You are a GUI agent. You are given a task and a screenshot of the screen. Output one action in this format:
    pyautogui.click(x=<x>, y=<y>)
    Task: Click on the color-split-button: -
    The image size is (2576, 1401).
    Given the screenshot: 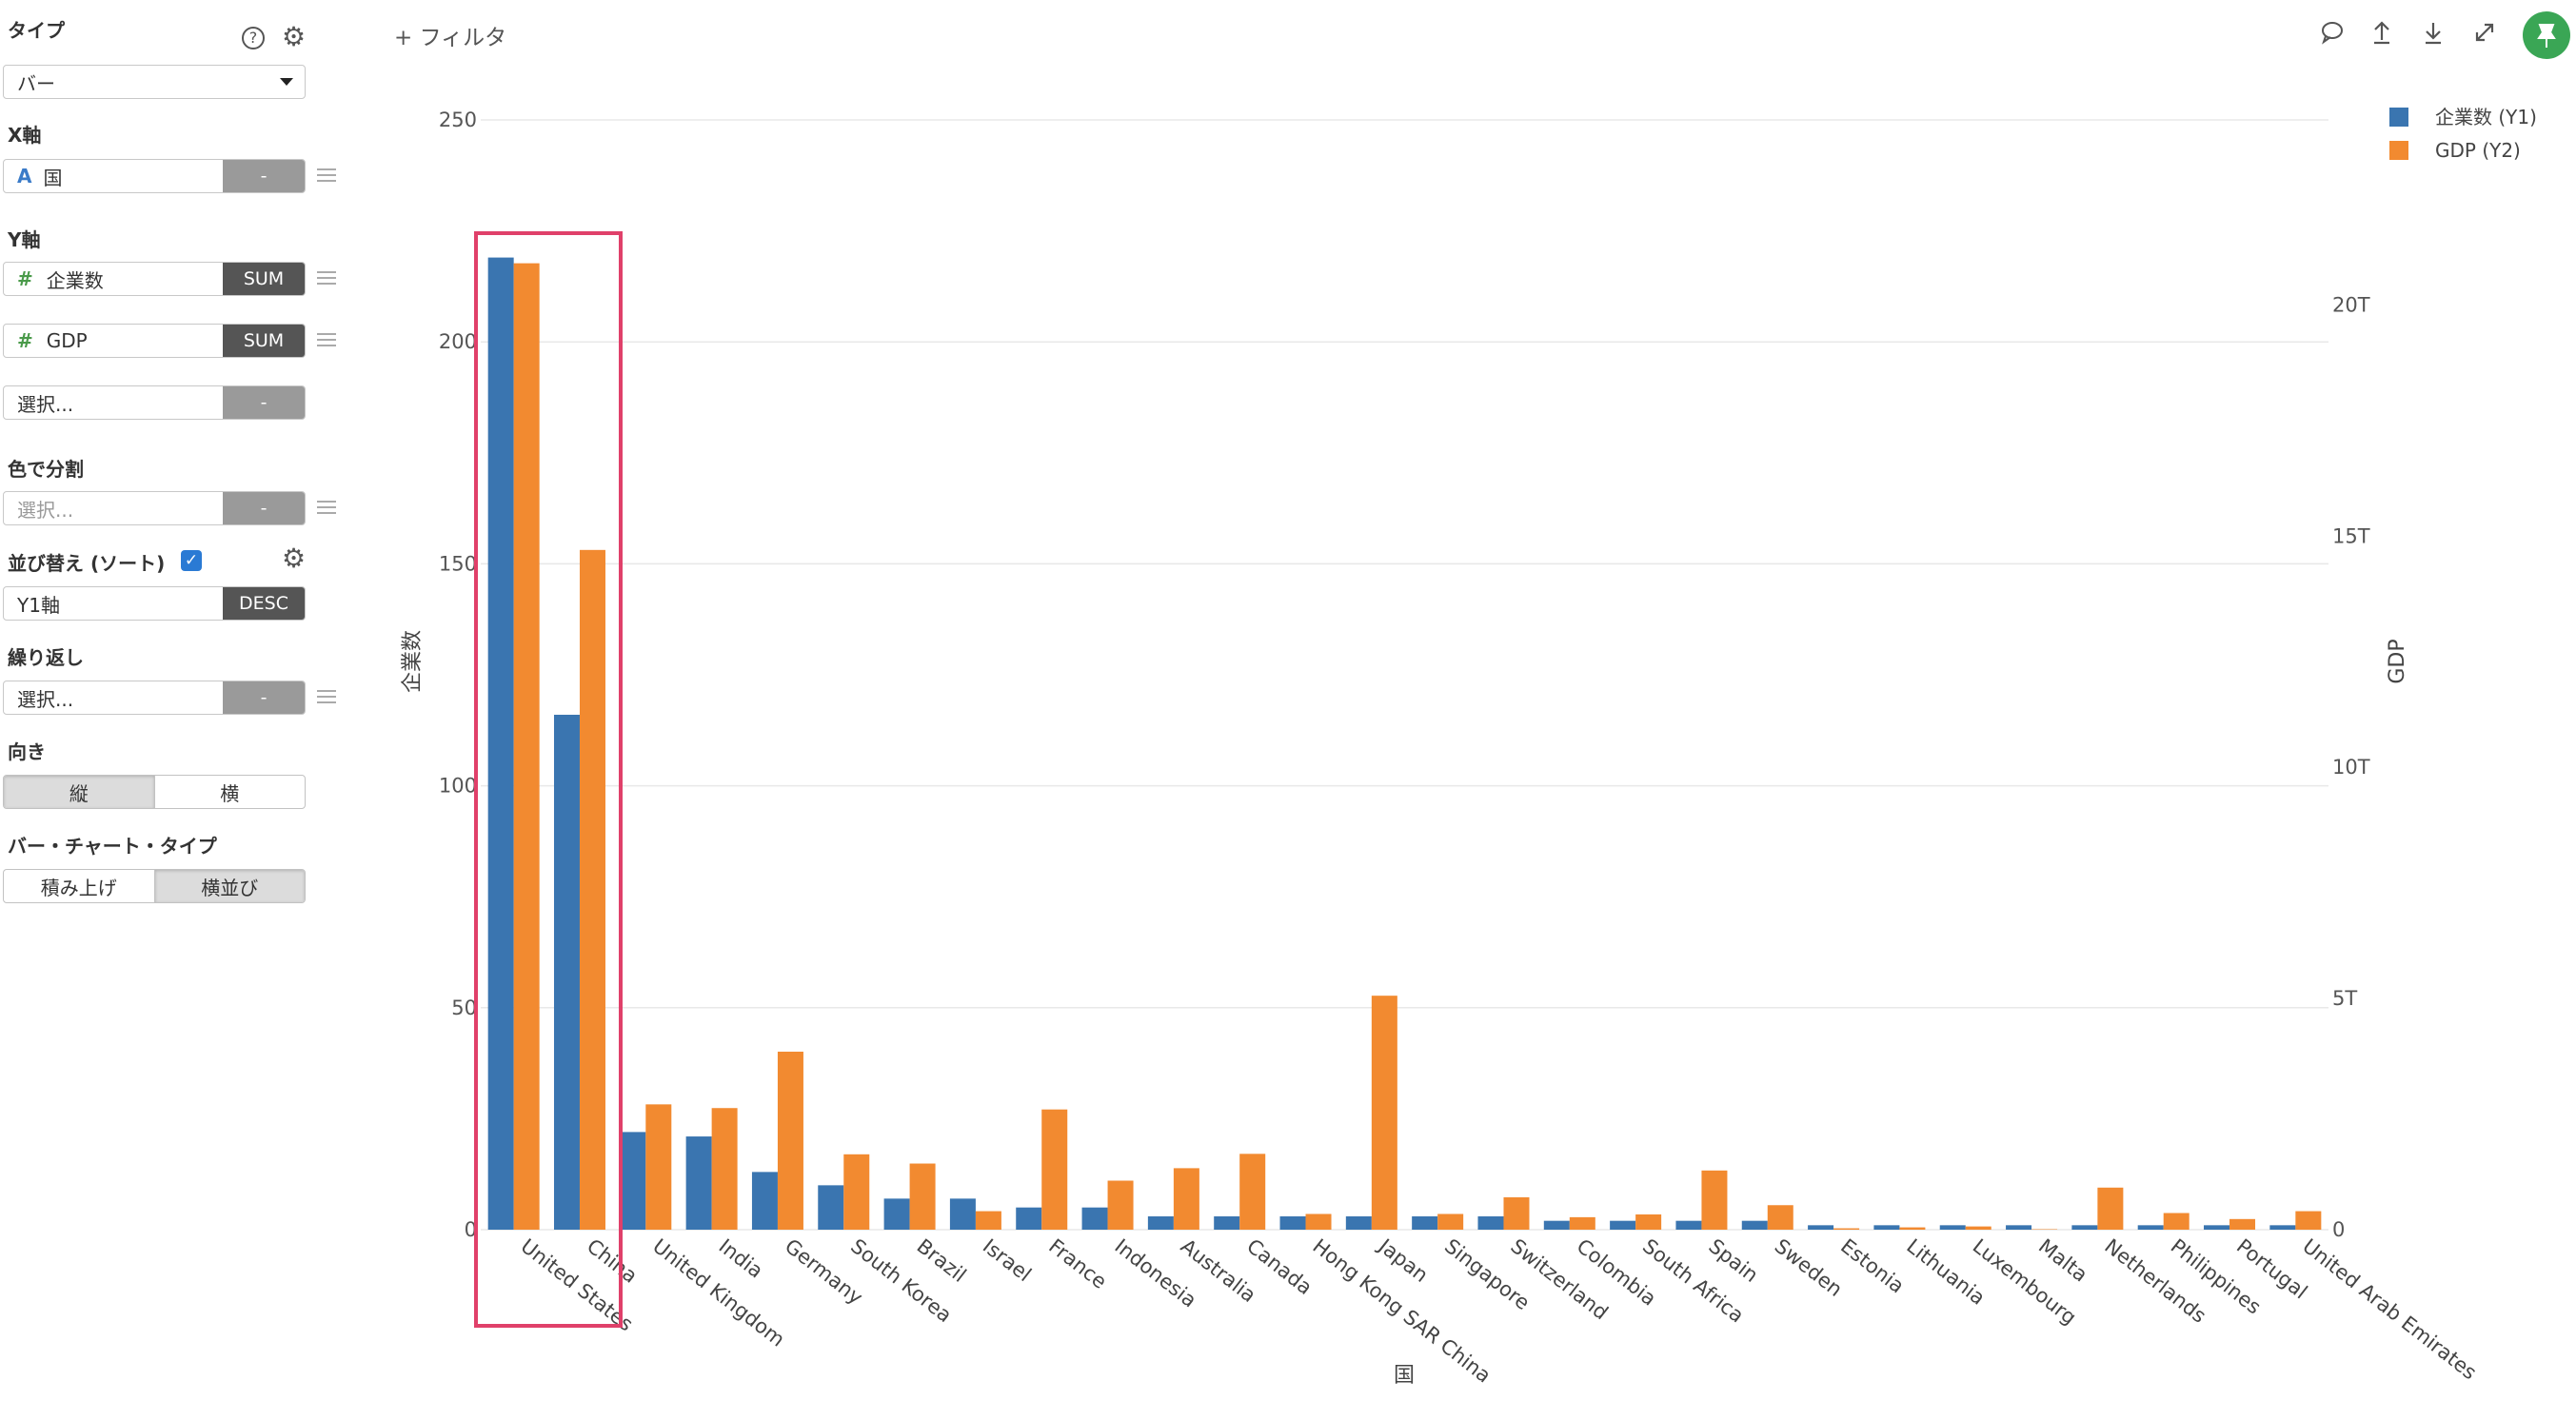 What is the action you would take?
    pyautogui.click(x=264, y=508)
    